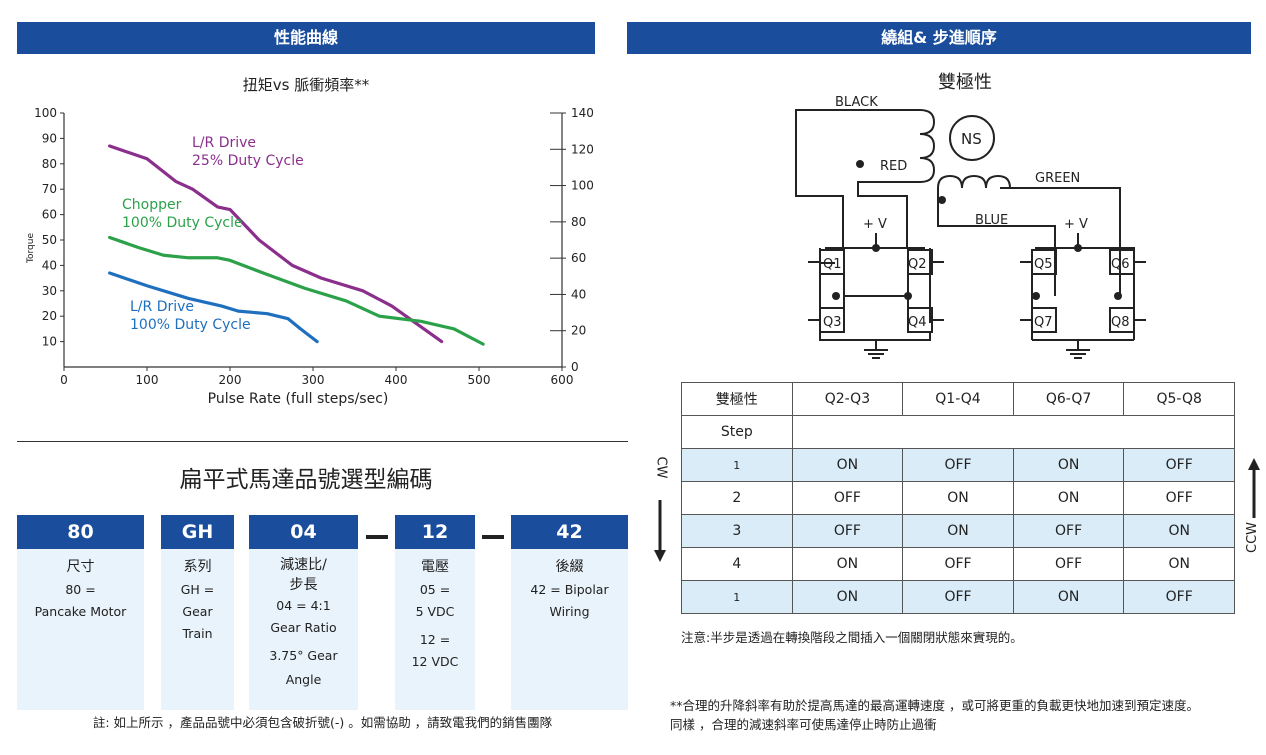 The height and width of the screenshot is (755, 1266). I want to click on y-right-tick-label: 0, so click(575, 367).